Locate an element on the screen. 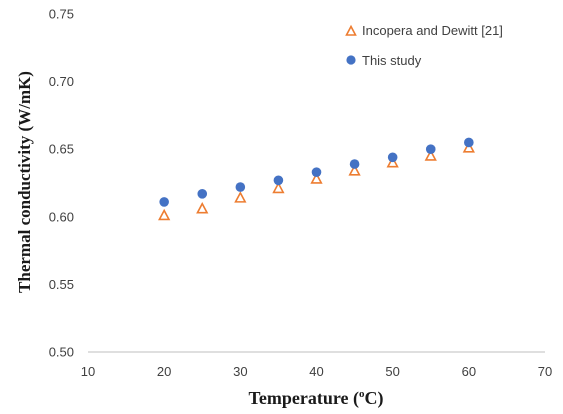 The width and height of the screenshot is (563, 414). x-tick-labels: 10 20 30 40 50 60 70 is located at coordinates (316, 371).